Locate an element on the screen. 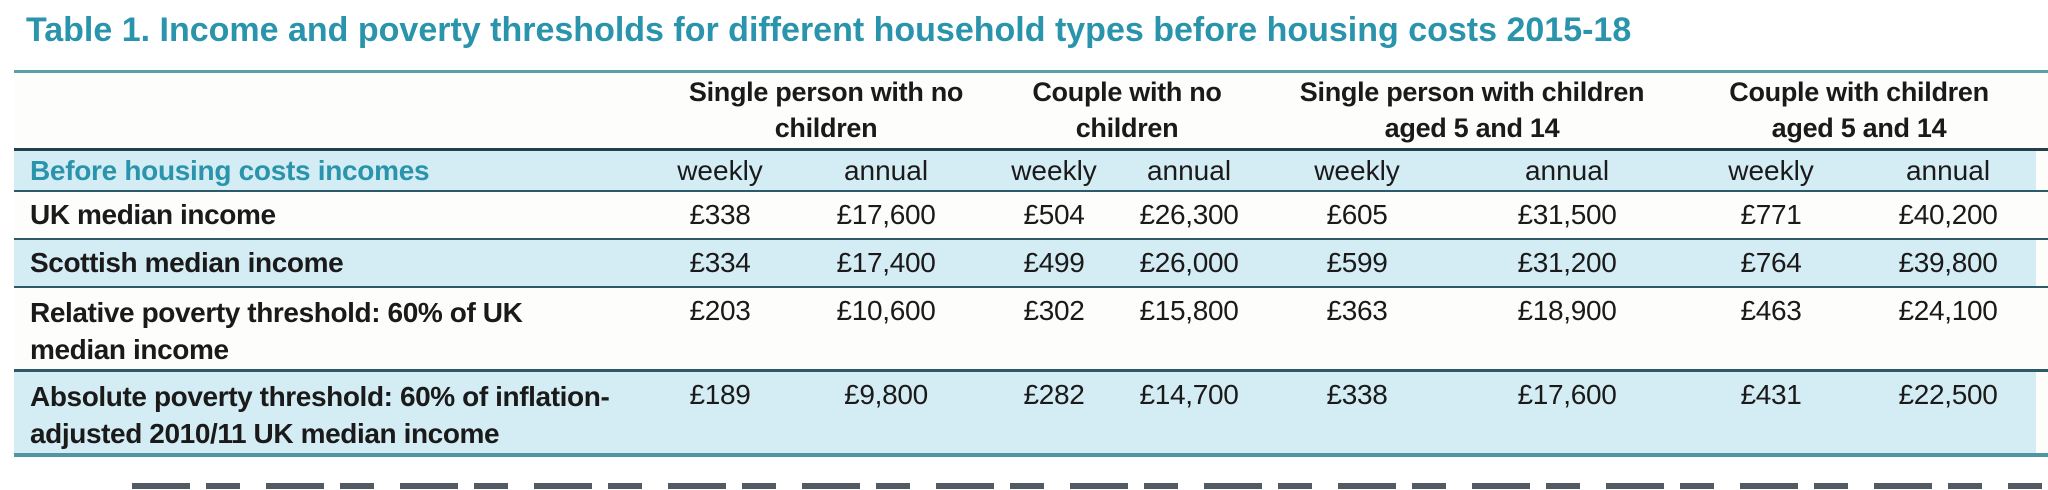  row-label-line: Relative poverty threshold: 60% of UK is located at coordinates (276, 313).